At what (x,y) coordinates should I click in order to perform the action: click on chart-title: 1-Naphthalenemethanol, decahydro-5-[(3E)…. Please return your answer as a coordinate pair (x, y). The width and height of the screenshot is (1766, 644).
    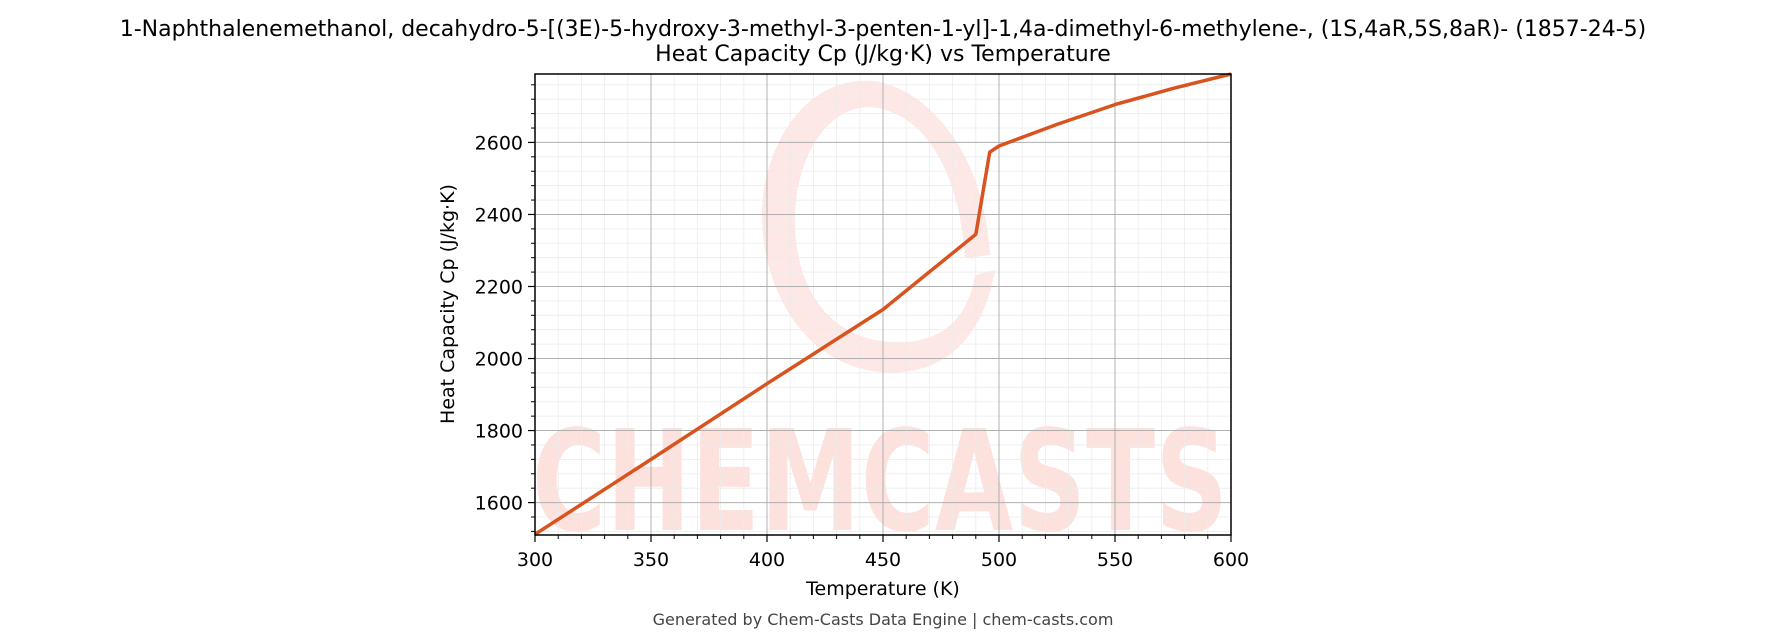
    Looking at the image, I should click on (883, 29).